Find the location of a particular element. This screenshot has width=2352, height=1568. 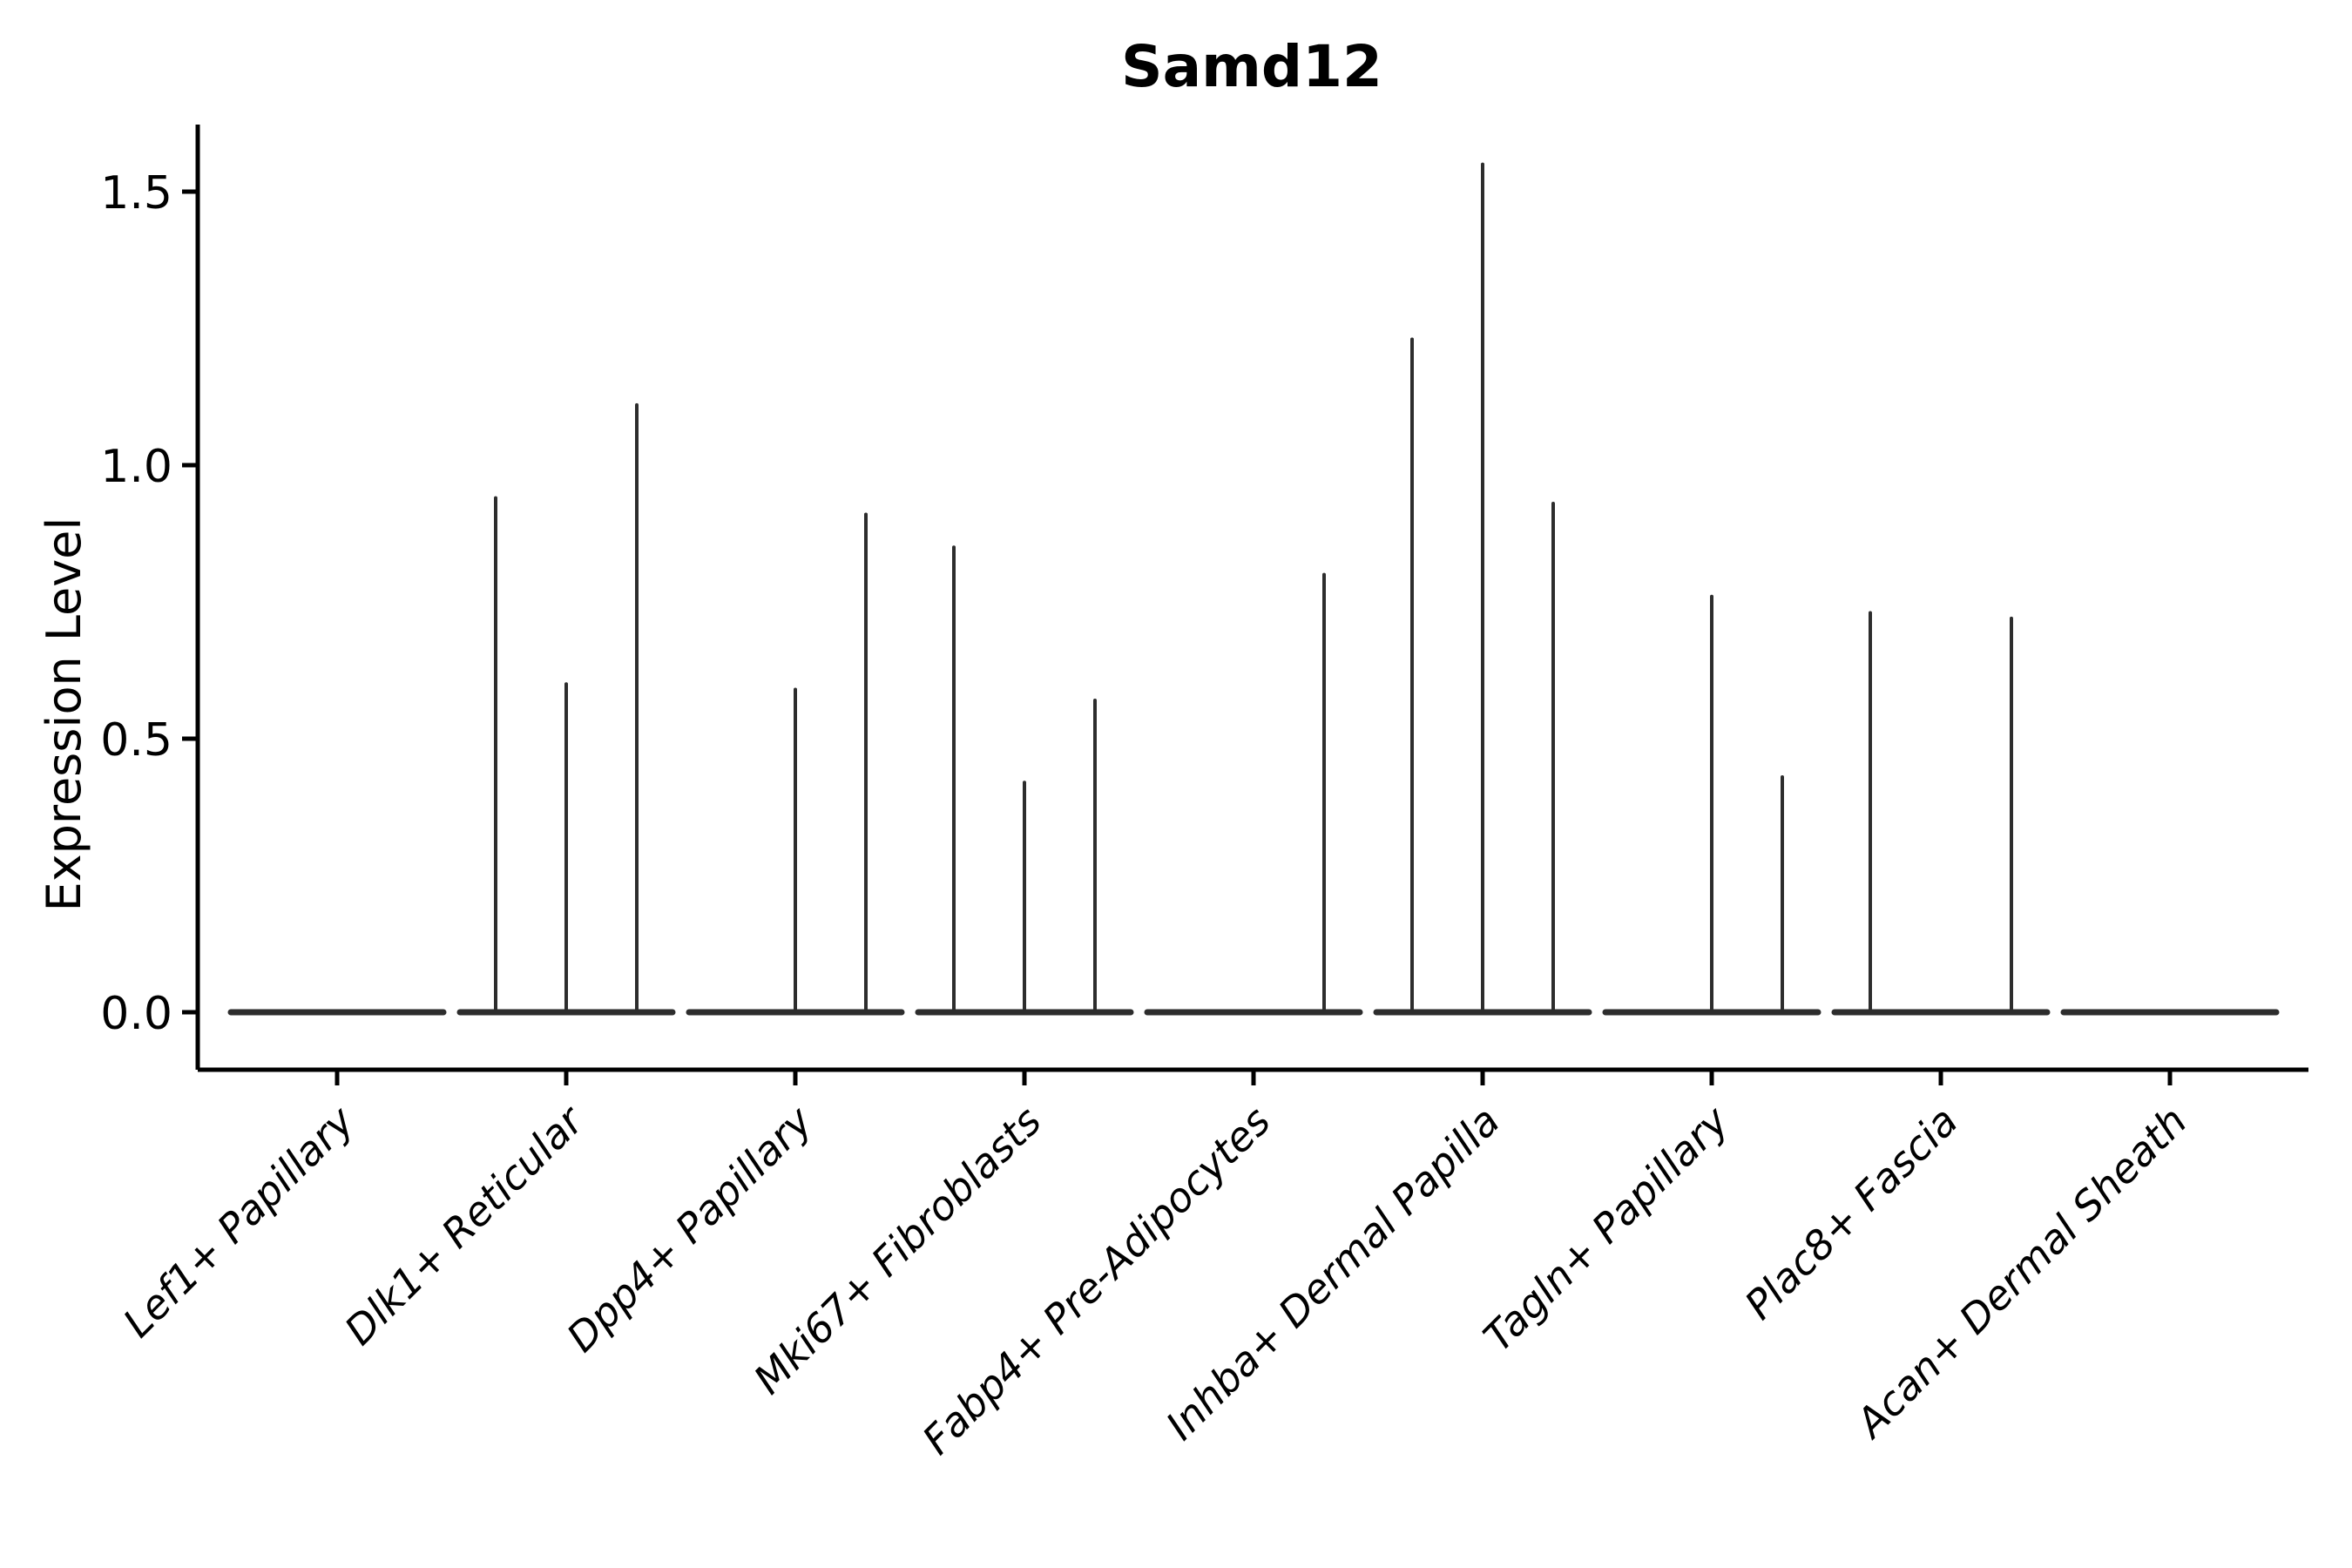

y-tick-label: 1.0 is located at coordinates (136, 467).